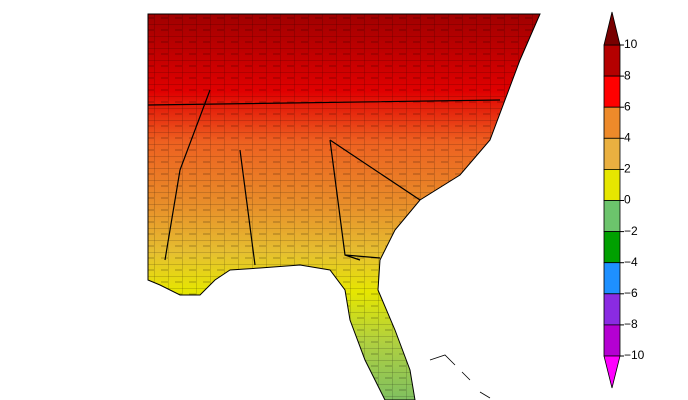 This screenshot has height=400, width=688. What do you see at coordinates (631, 44) in the screenshot?
I see `colorbar-tick-label: 10` at bounding box center [631, 44].